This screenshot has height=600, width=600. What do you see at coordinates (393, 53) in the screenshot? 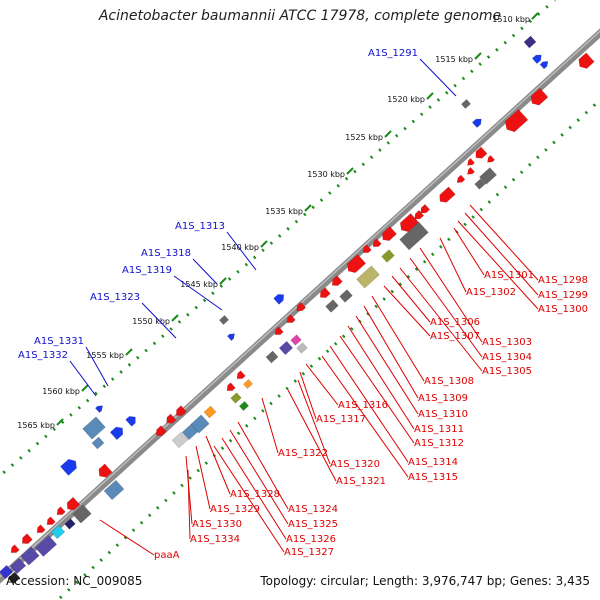
I see `forward-gene-label: A1S_1291` at bounding box center [393, 53].